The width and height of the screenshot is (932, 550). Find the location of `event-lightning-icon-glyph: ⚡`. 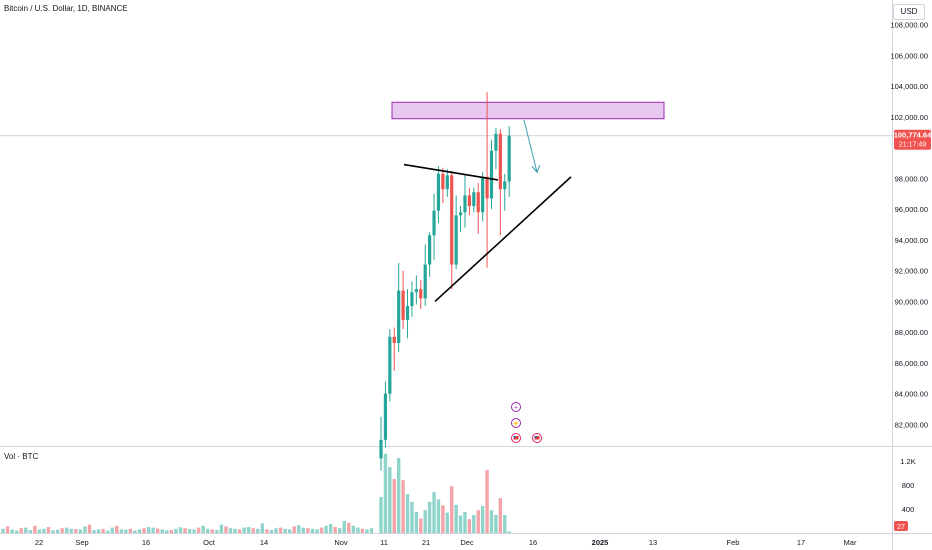

event-lightning-icon-glyph: ⚡ is located at coordinates (515, 424).